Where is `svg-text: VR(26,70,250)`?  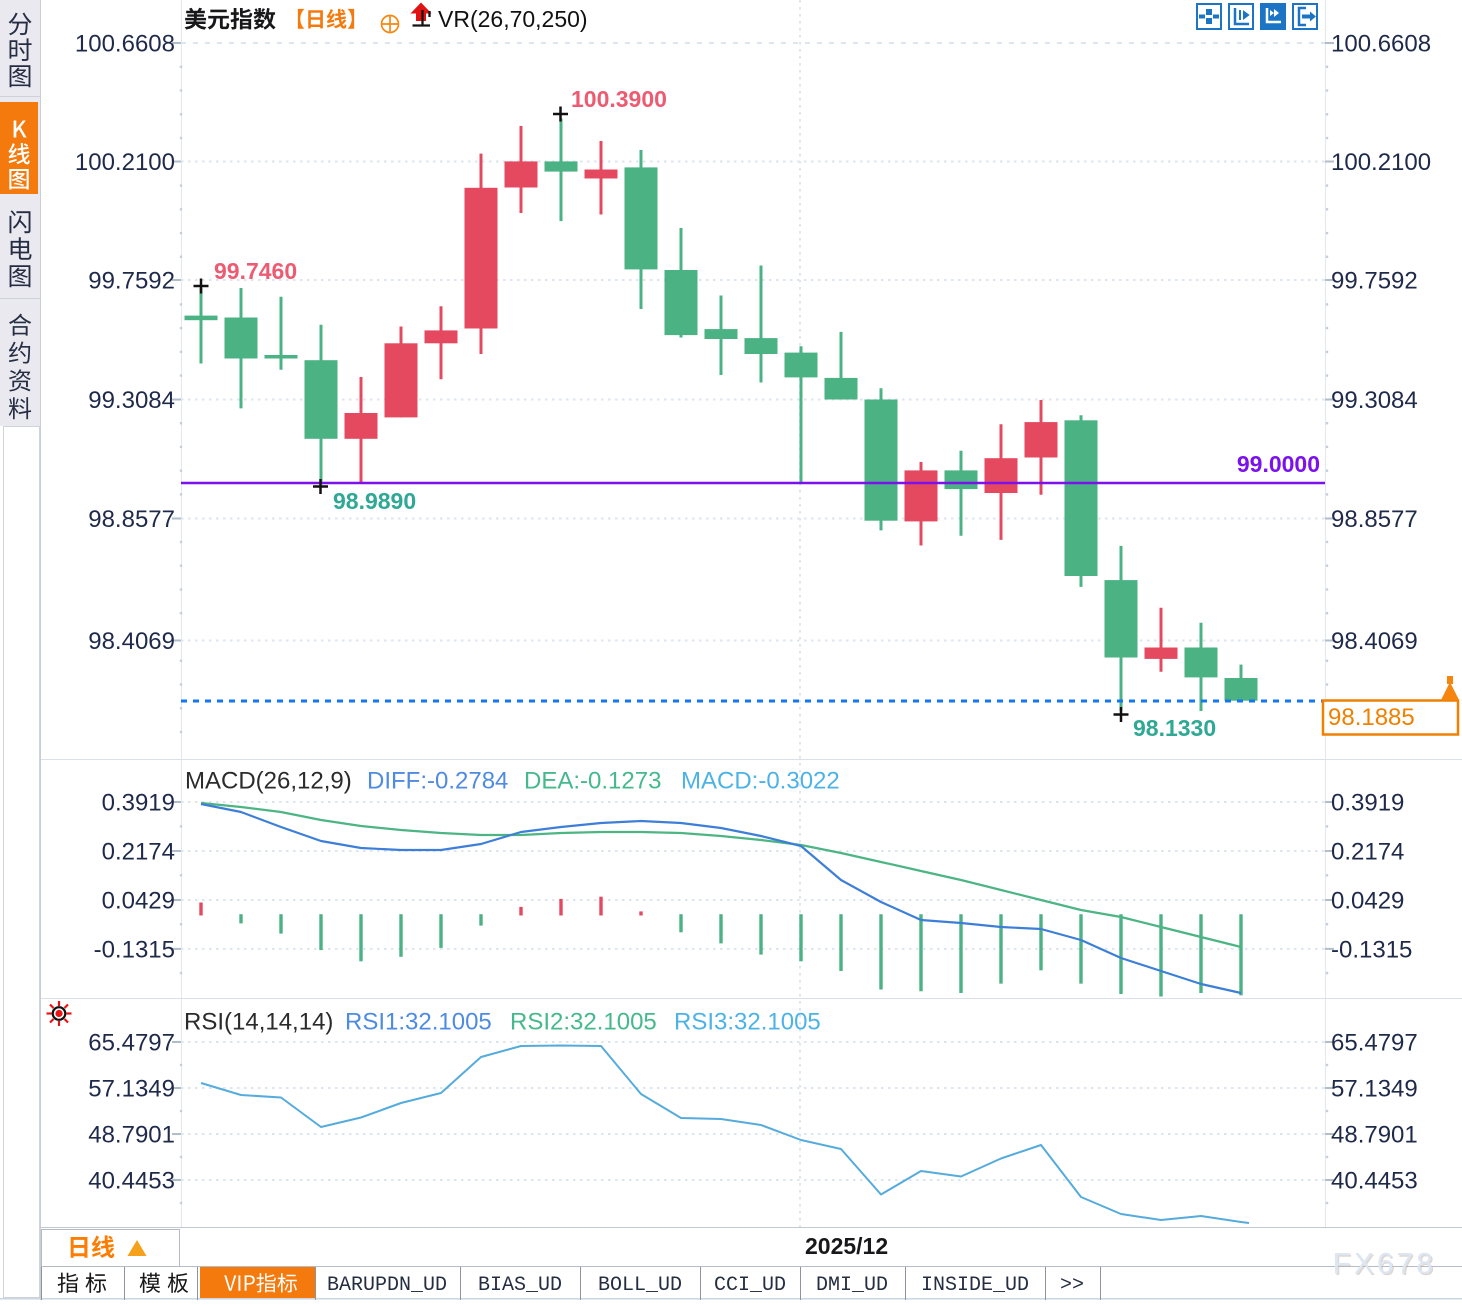 svg-text: VR(26,70,250) is located at coordinates (513, 19).